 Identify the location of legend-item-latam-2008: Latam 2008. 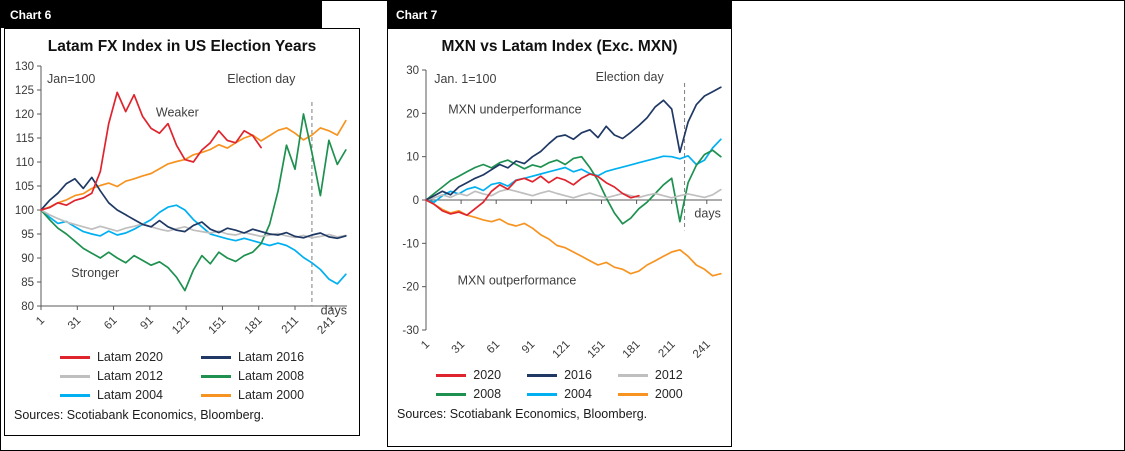
(252, 376).